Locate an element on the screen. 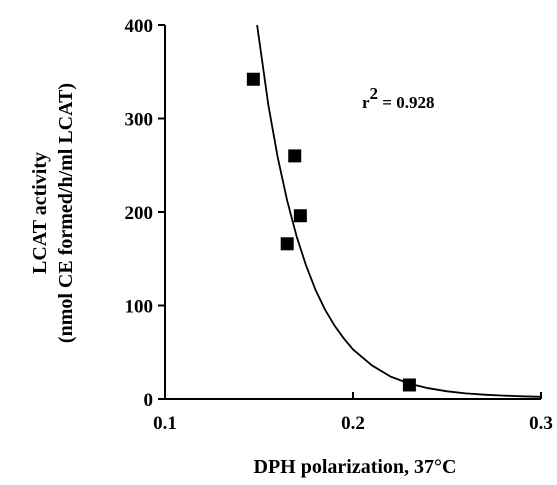 This screenshot has height=485, width=557. r-squared-superscript: 2 is located at coordinates (374, 93).